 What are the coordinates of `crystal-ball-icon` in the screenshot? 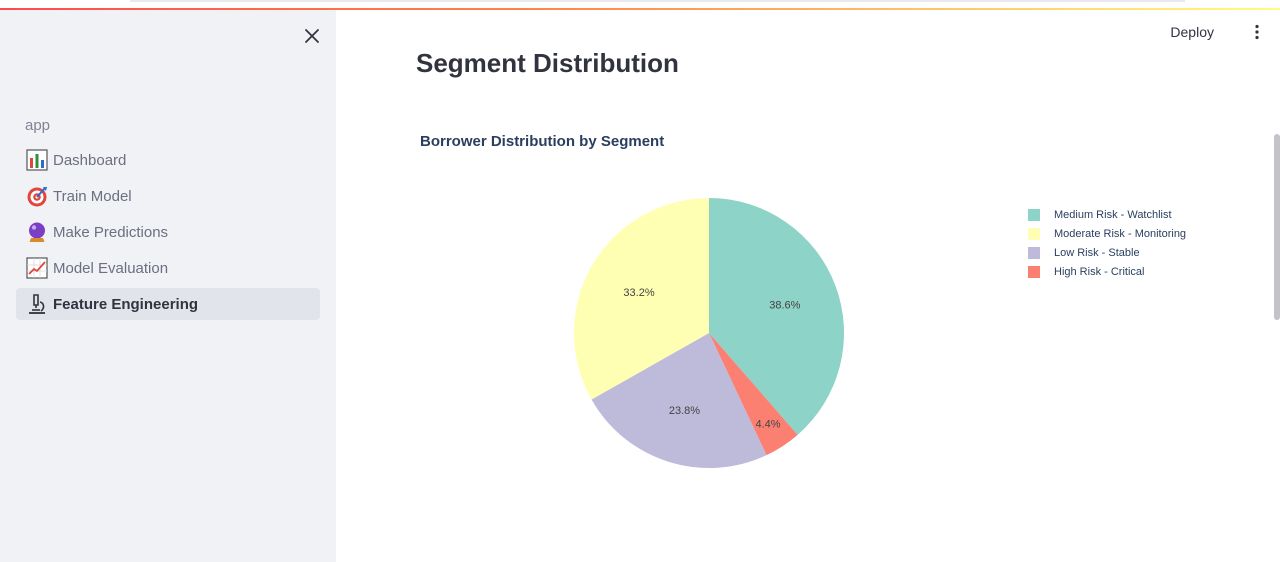 It's located at (37, 232).